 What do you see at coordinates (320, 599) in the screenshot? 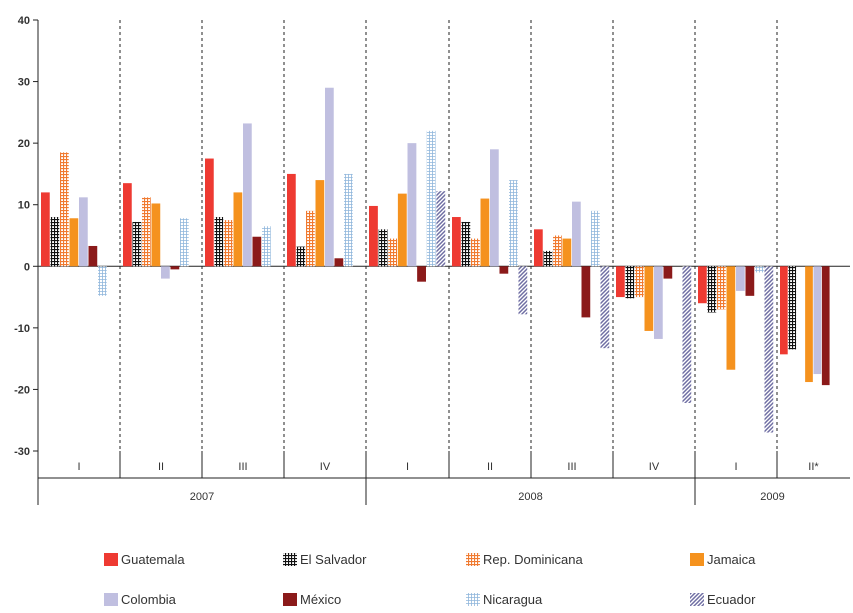
I see `legend-label-mexico: México` at bounding box center [320, 599].